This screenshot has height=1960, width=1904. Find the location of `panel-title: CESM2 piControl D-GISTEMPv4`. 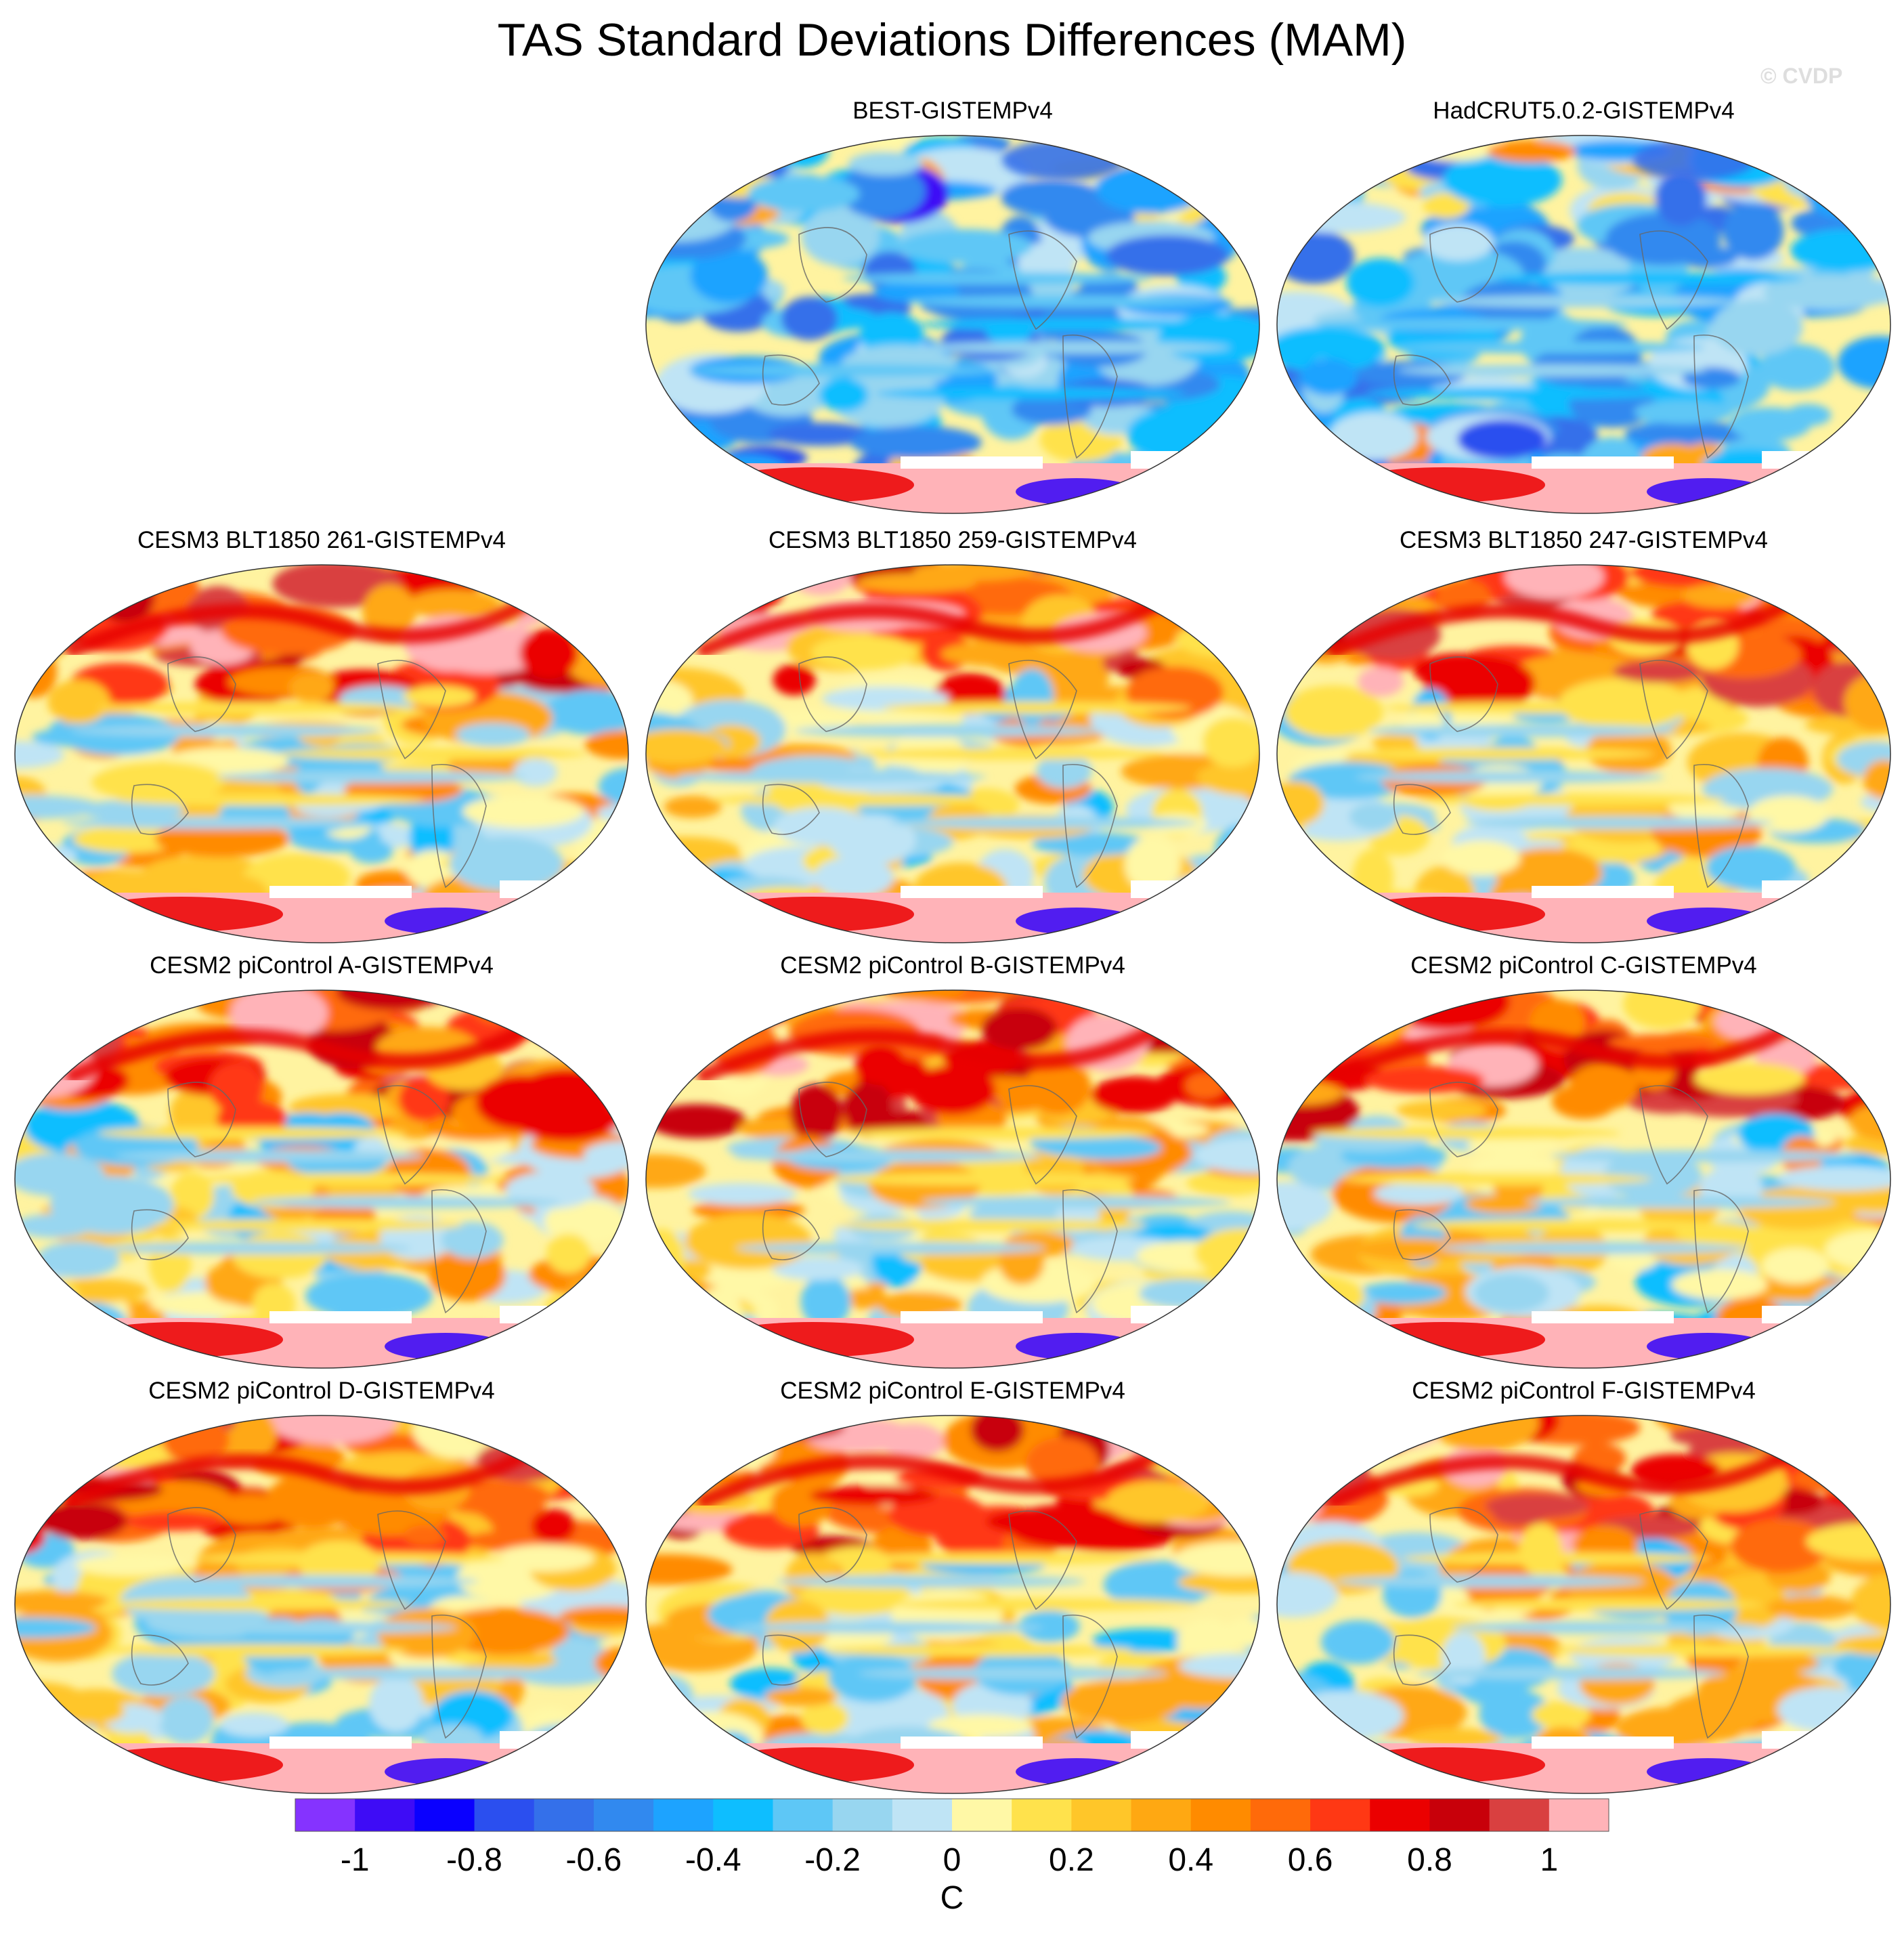

panel-title: CESM2 piControl D-GISTEMPv4 is located at coordinates (321, 1391).